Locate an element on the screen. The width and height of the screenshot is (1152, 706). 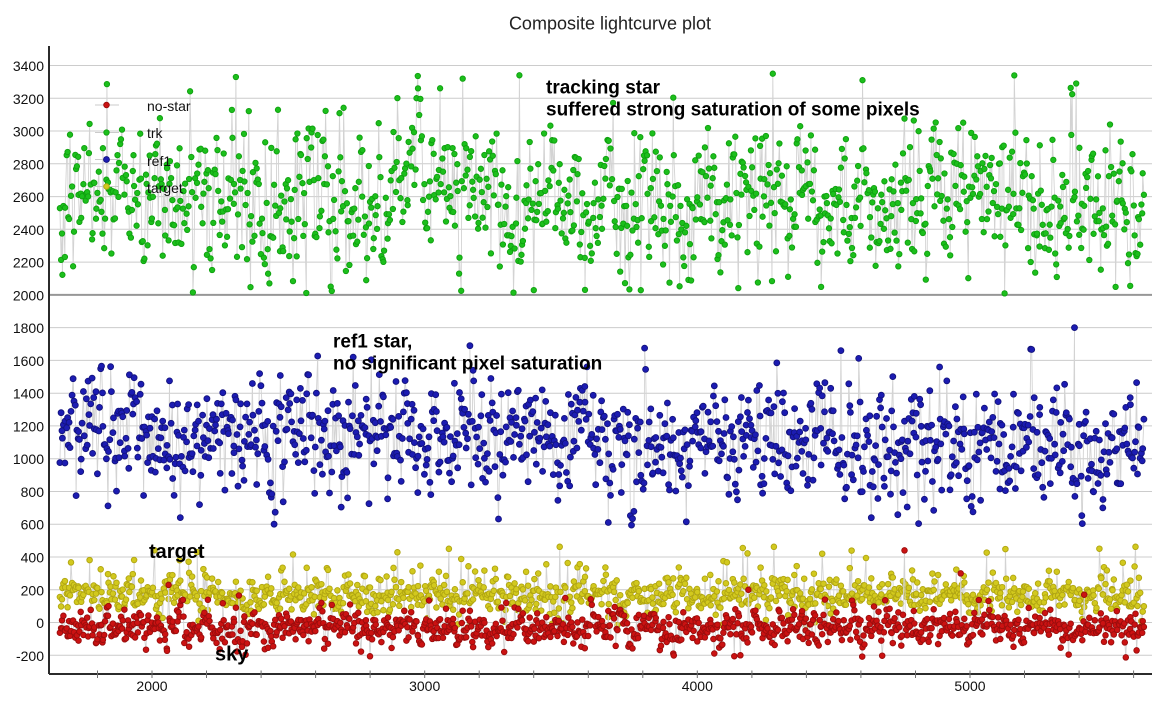
svg-text: 2400 is located at coordinates (28, 230).